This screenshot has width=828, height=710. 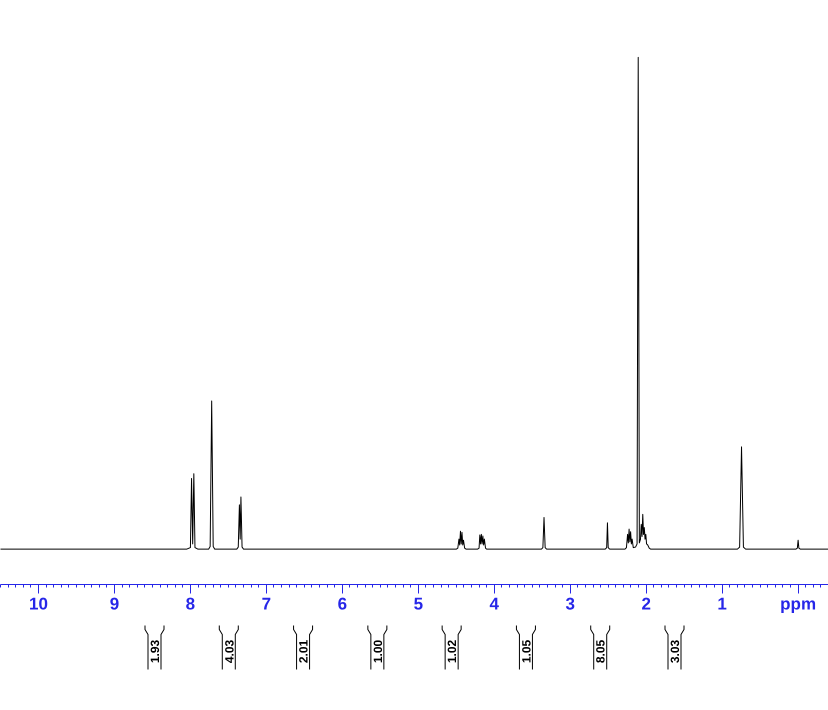 What do you see at coordinates (377, 651) in the screenshot?
I see `text: 1.00` at bounding box center [377, 651].